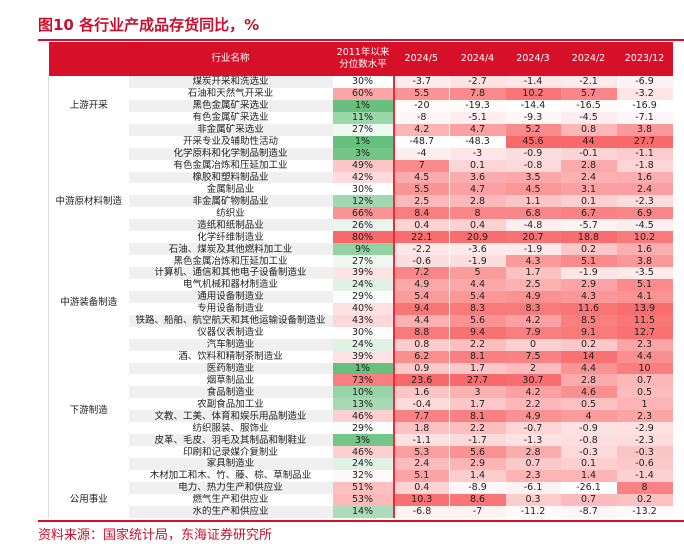 The height and width of the screenshot is (546, 684). Describe the element at coordinates (363, 273) in the screenshot. I see `percentile-cell: 39%` at that location.